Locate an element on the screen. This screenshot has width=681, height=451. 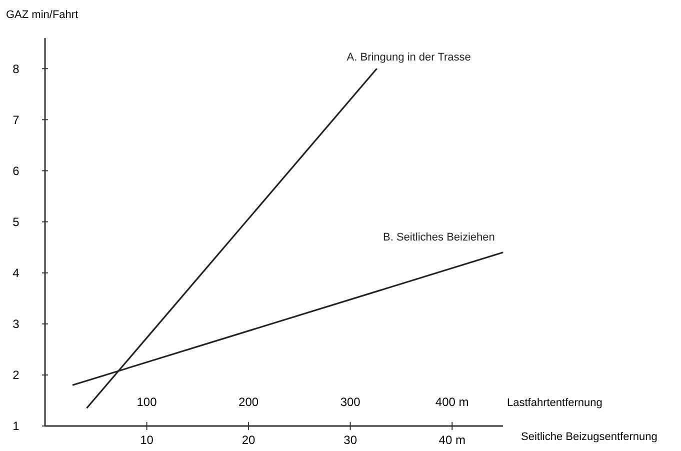
x2-tick-label: 400 m is located at coordinates (452, 402).